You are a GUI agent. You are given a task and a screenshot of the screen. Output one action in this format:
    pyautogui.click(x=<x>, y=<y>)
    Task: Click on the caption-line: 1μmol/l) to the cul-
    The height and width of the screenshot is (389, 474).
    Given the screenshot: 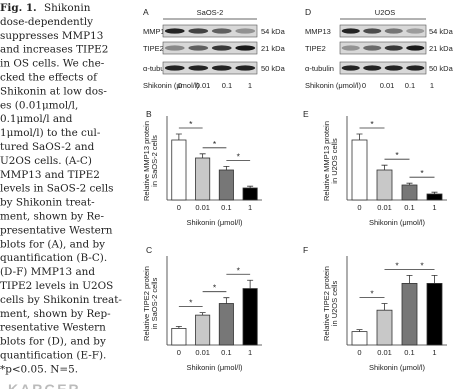 What is the action you would take?
    pyautogui.click(x=50, y=133)
    